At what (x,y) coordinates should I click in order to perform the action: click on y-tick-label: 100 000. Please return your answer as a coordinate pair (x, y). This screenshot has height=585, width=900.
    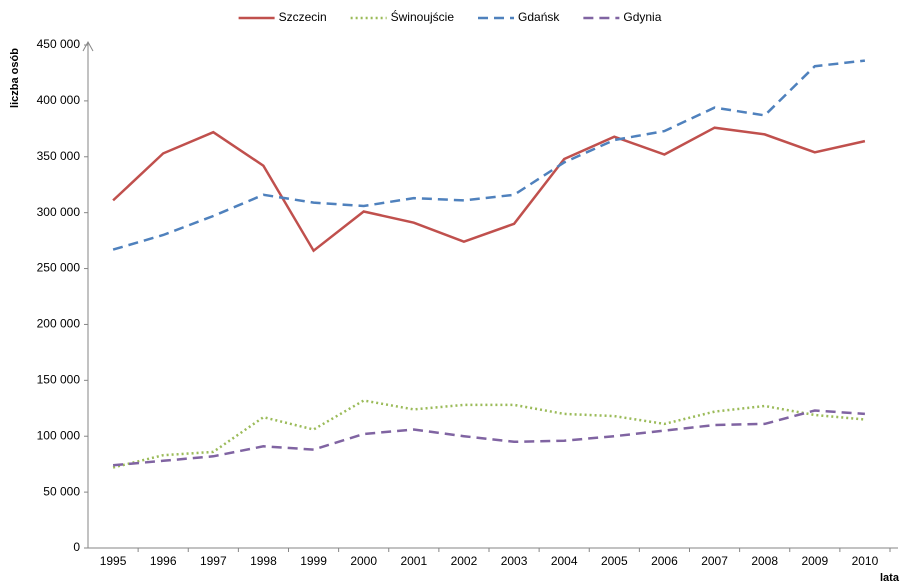
    Looking at the image, I should click on (59, 435).